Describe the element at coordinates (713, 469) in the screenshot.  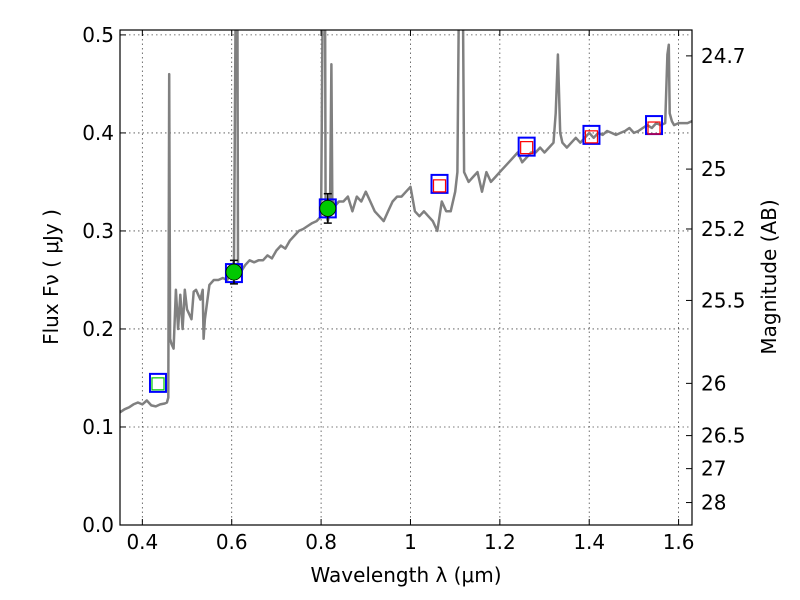
I see `y2-tick-label: 27` at that location.